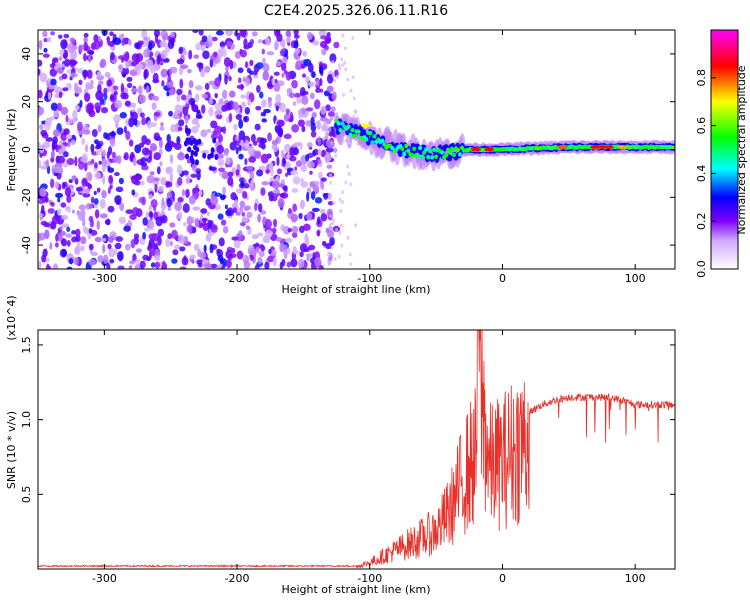 This screenshot has width=750, height=600. I want to click on colorbar-label: Normalized spectral amplitude, so click(741, 149).